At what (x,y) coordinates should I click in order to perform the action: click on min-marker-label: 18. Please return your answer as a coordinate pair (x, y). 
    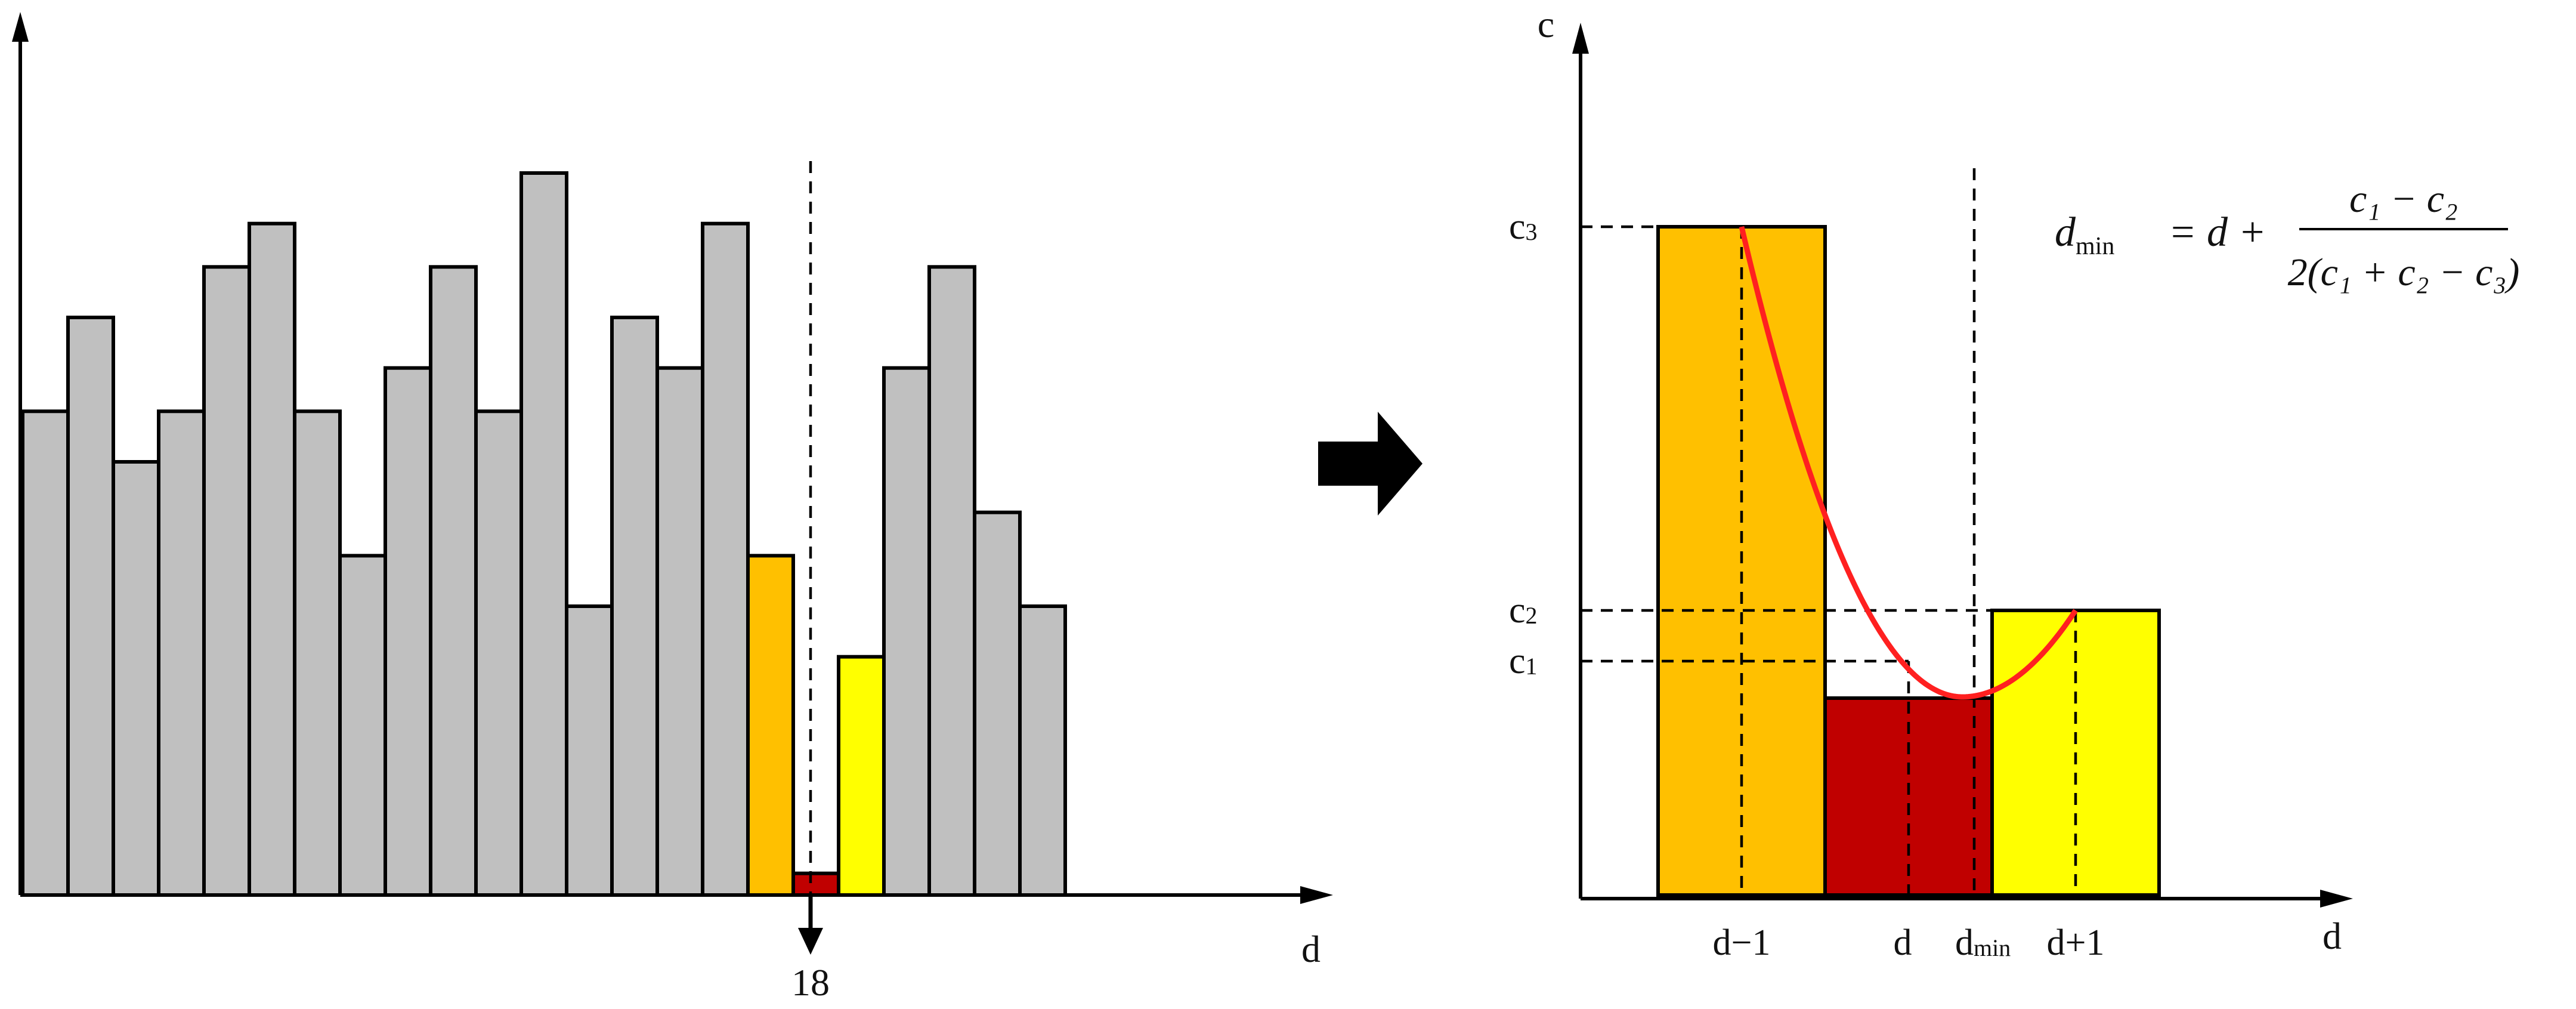
    Looking at the image, I should click on (810, 982).